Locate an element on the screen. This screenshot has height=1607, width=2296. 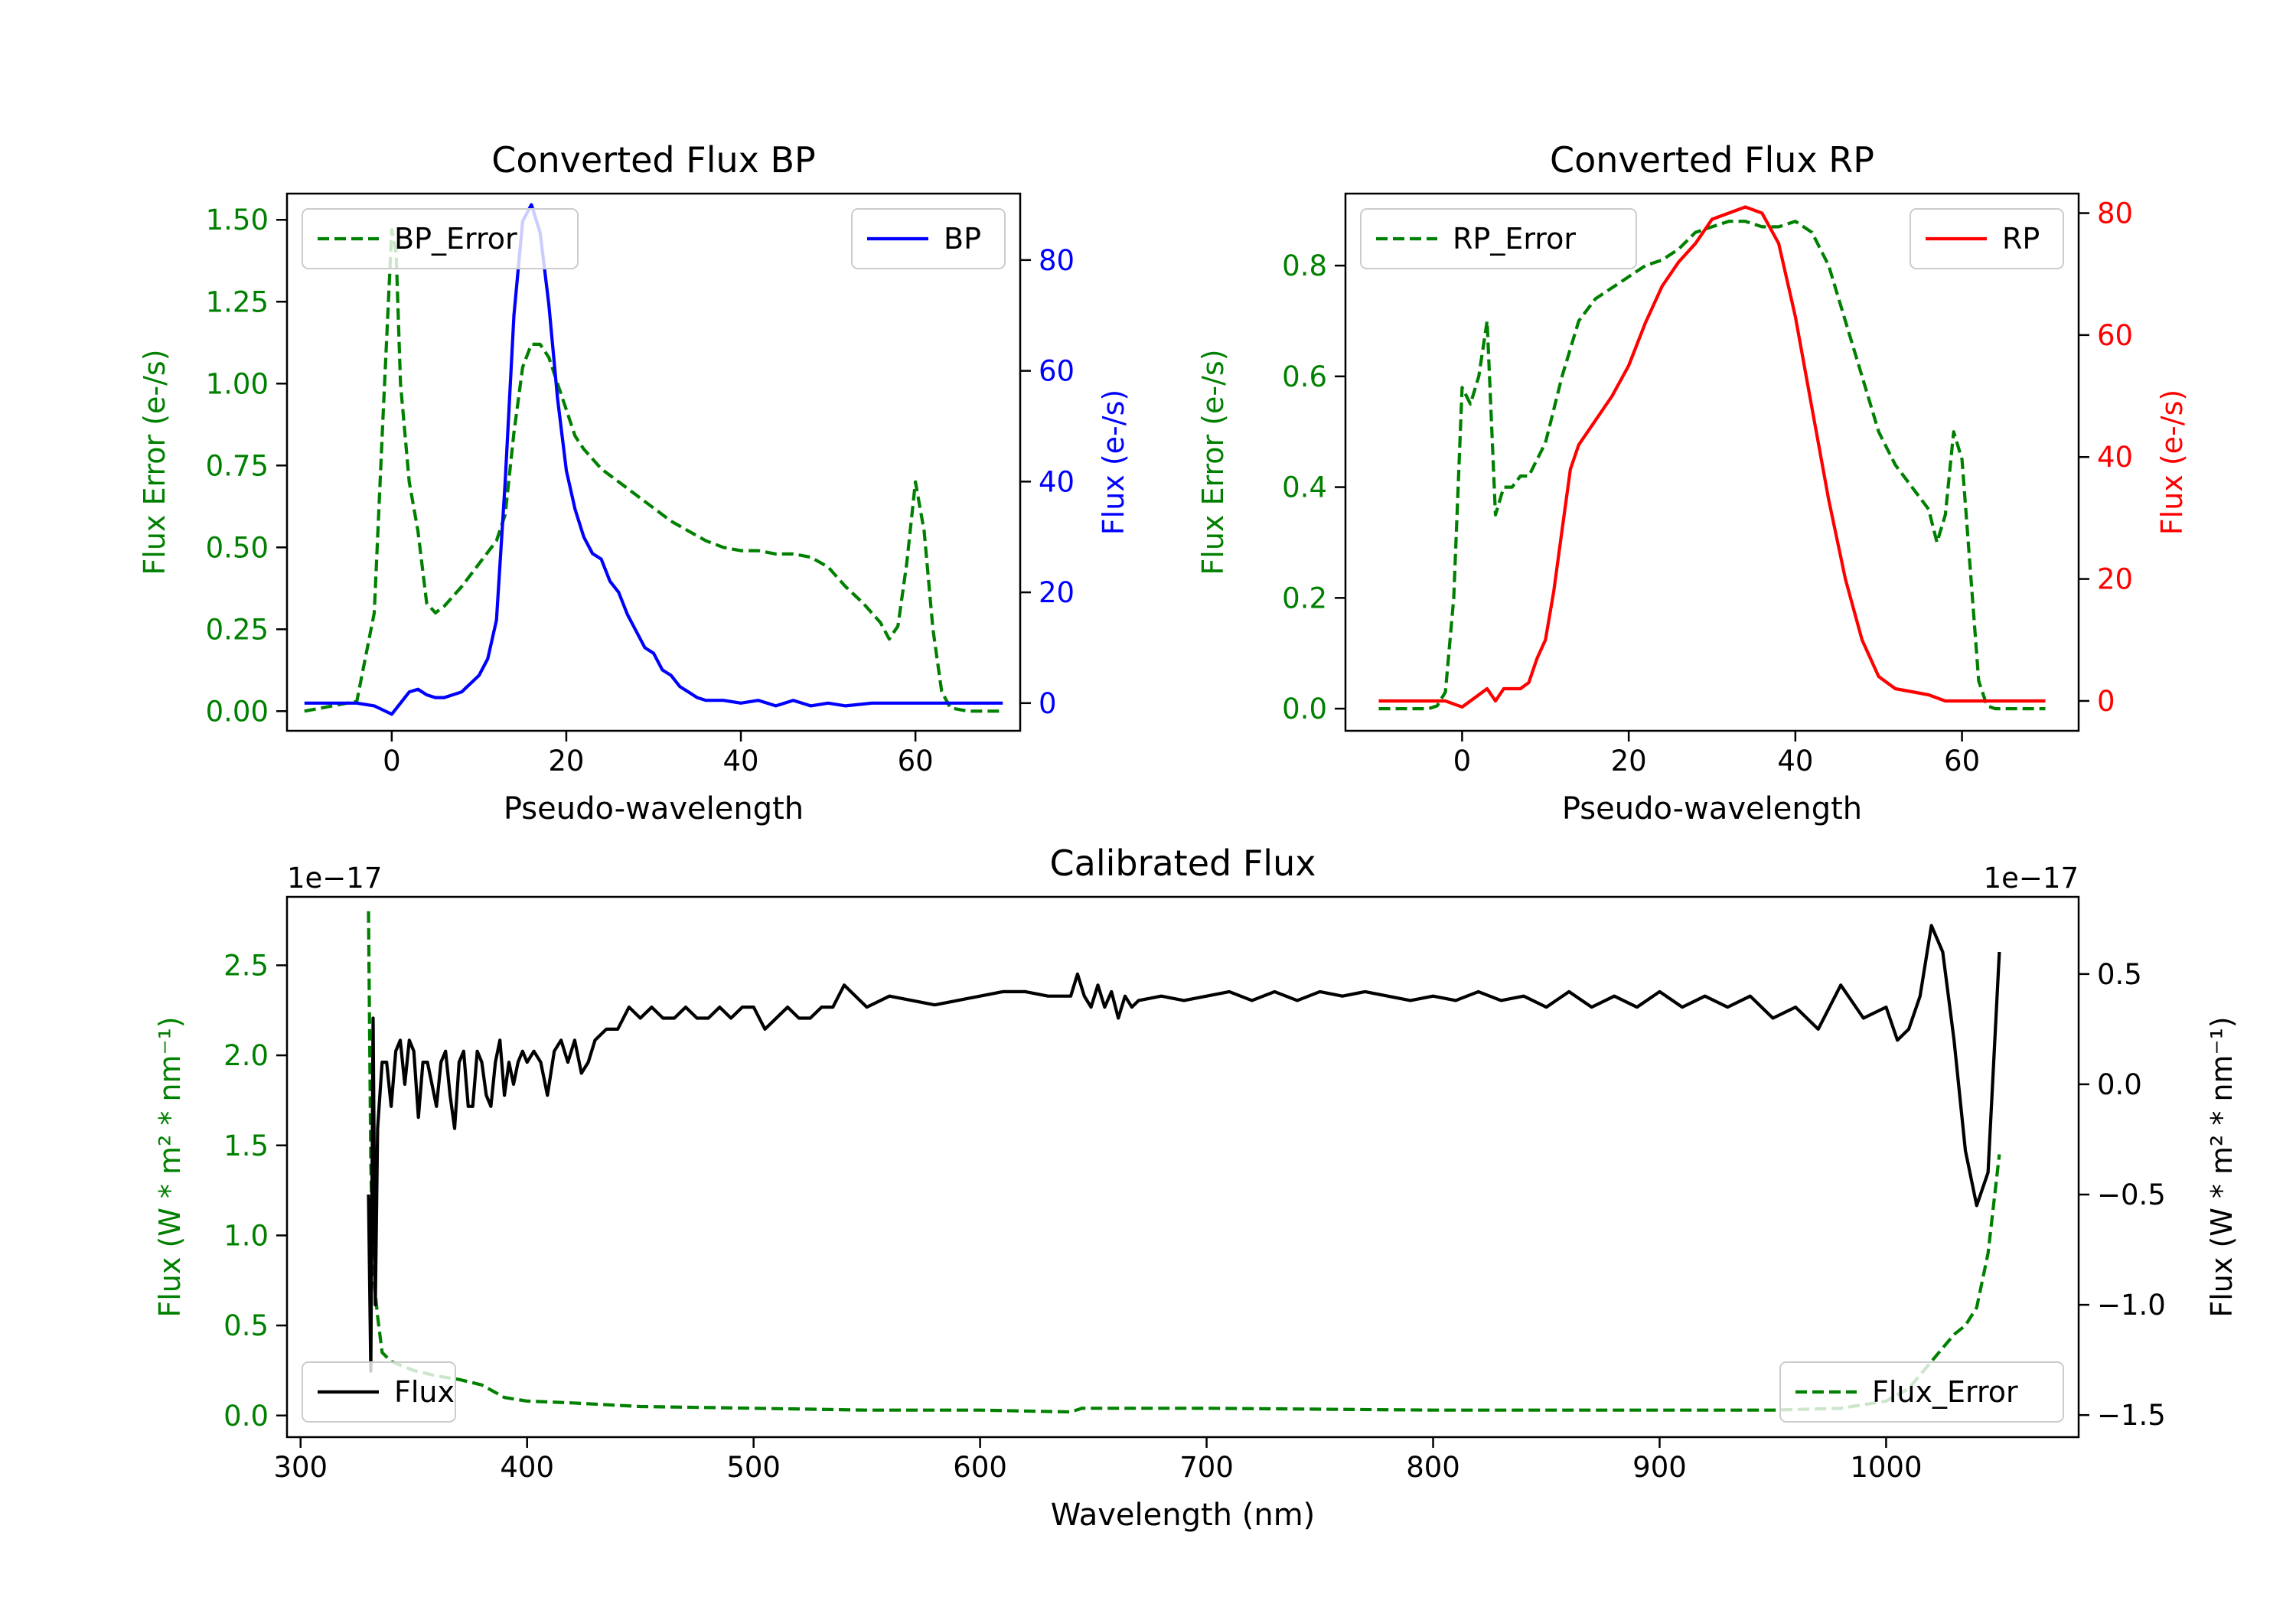
y-left-tick-label: 0.5 is located at coordinates (246, 1326).